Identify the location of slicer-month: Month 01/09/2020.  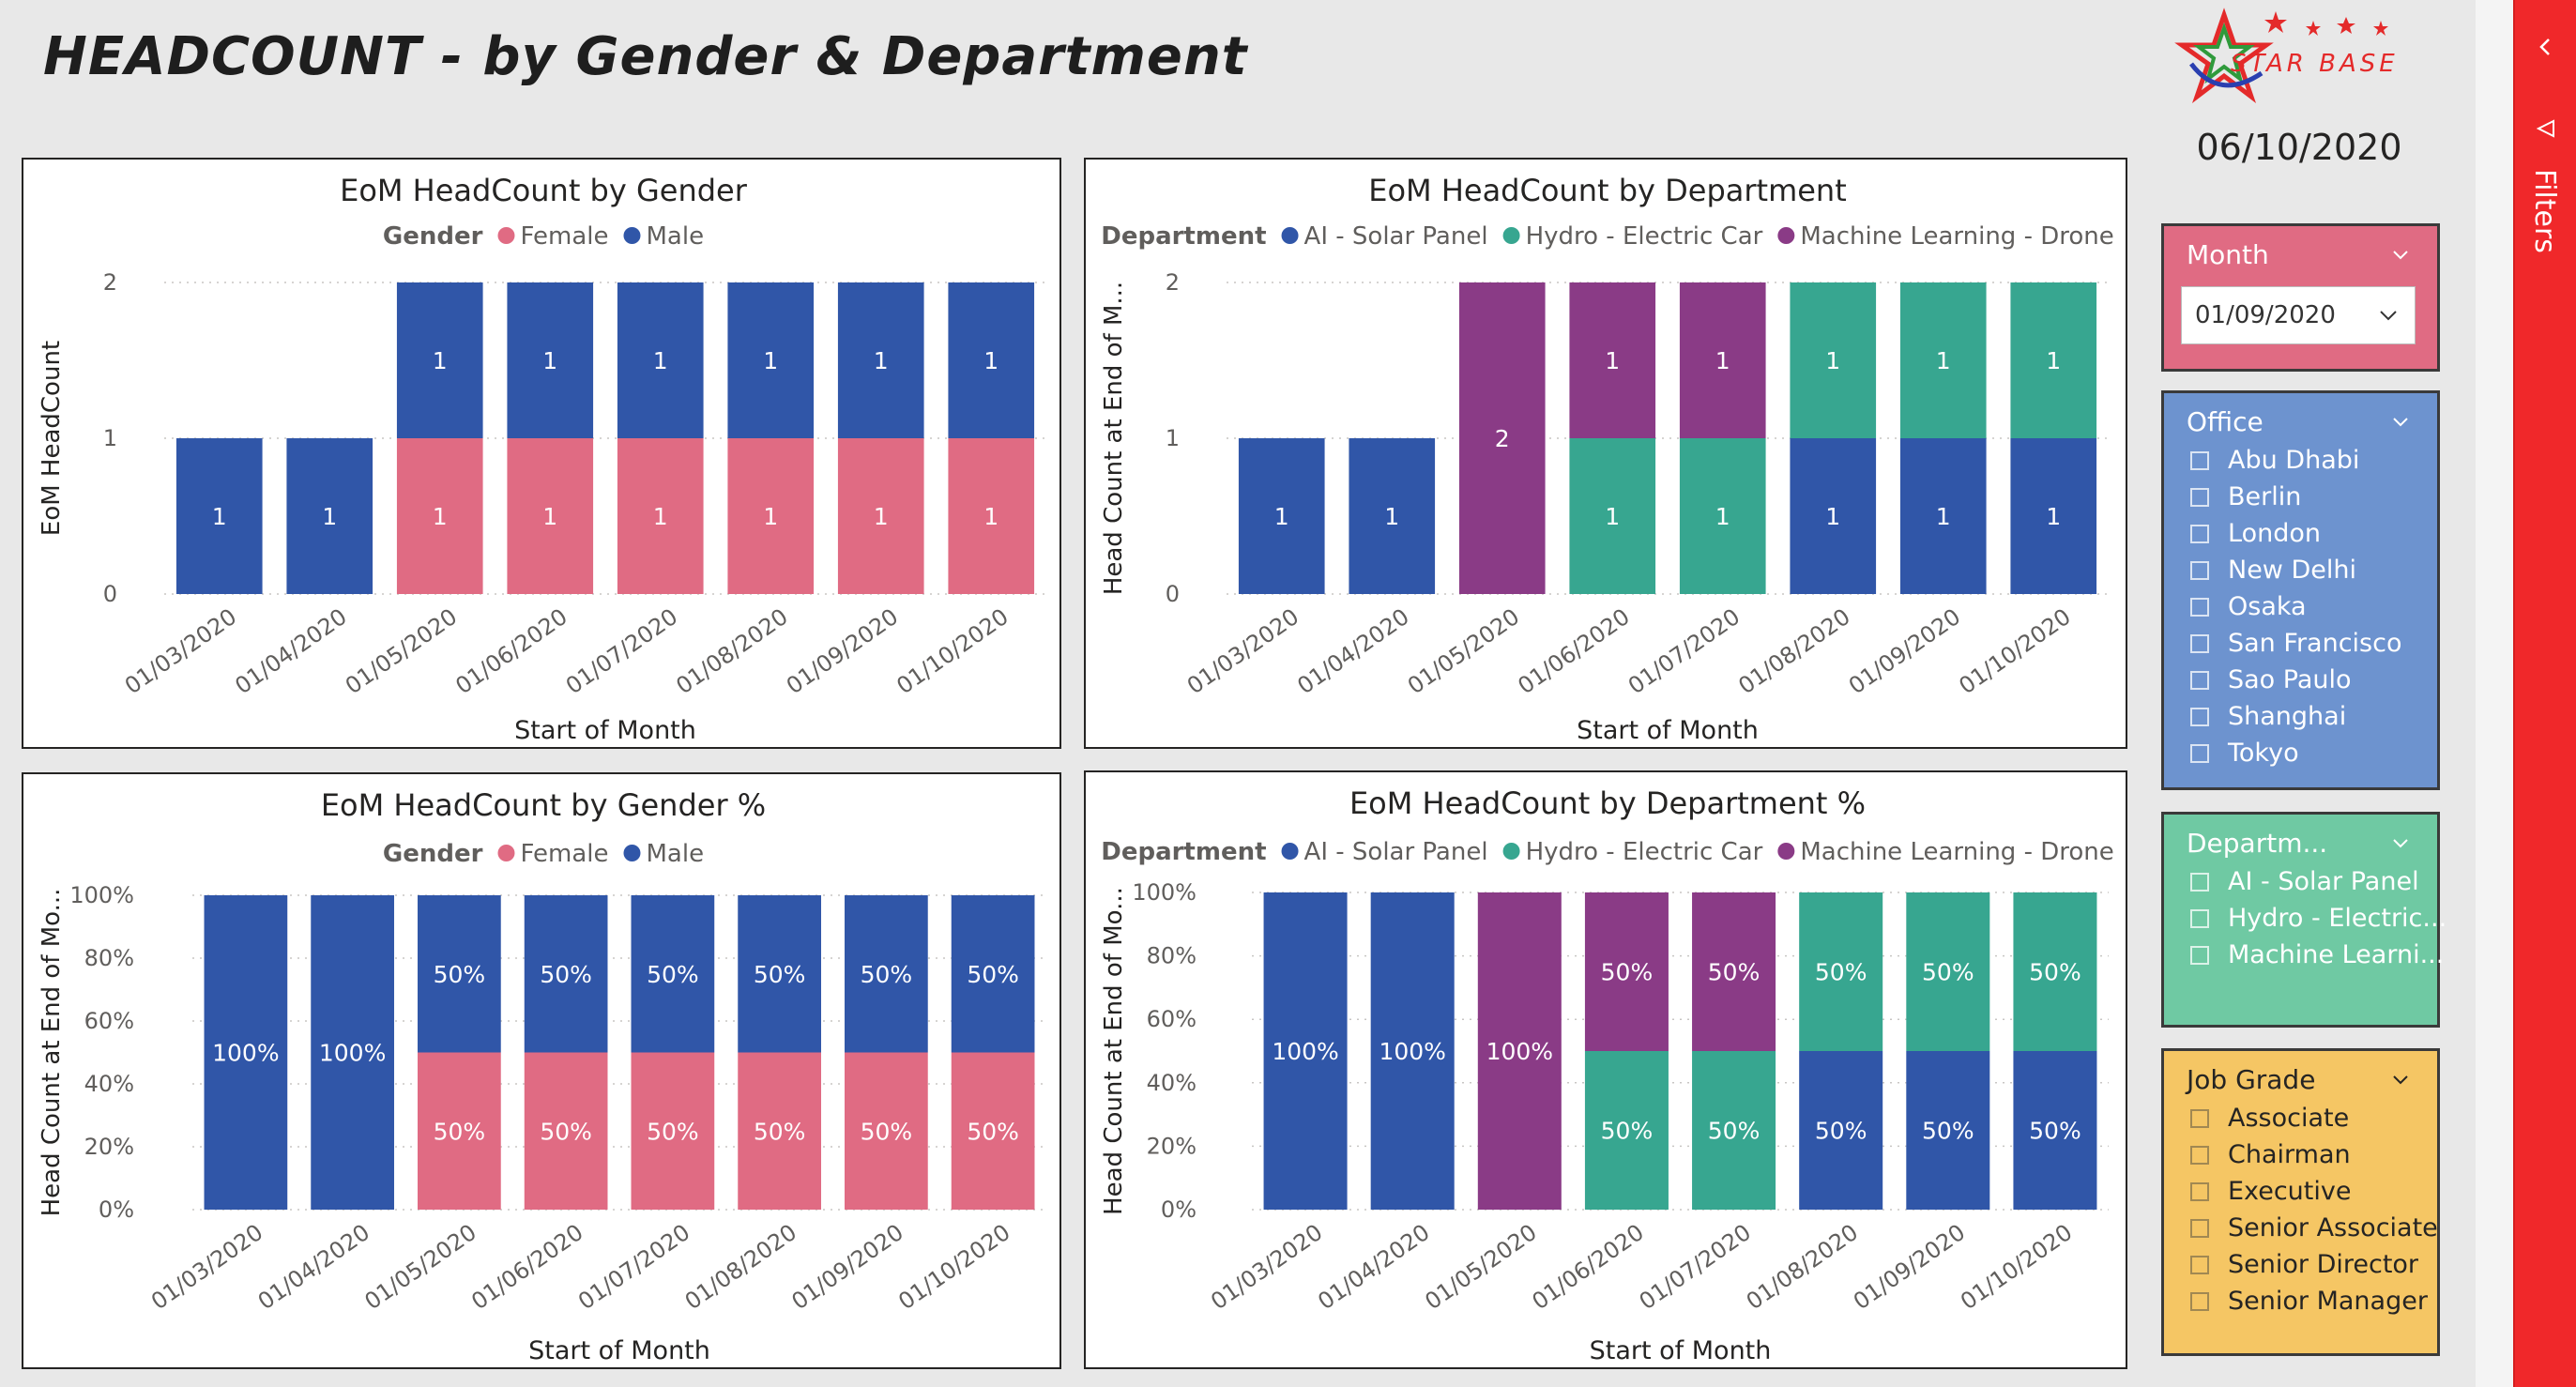
(2300, 297).